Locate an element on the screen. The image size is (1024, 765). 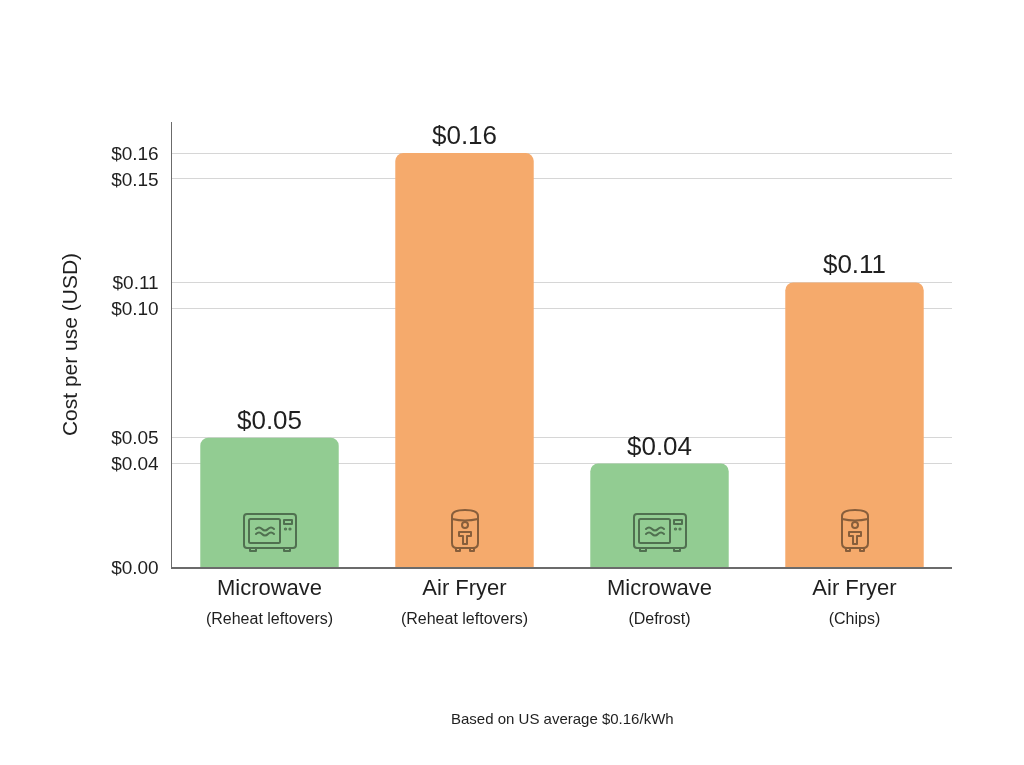
x-tick-label: Microwave (Defrost) is located at coordinates (659, 600).